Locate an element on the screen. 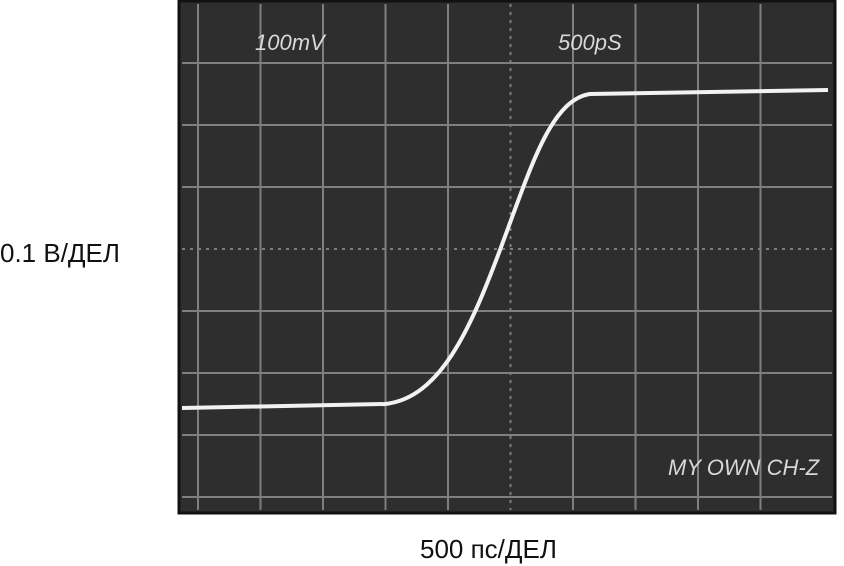 This screenshot has height=566, width=844. screen-caption: MY OWN CH-Z is located at coordinates (744, 467).